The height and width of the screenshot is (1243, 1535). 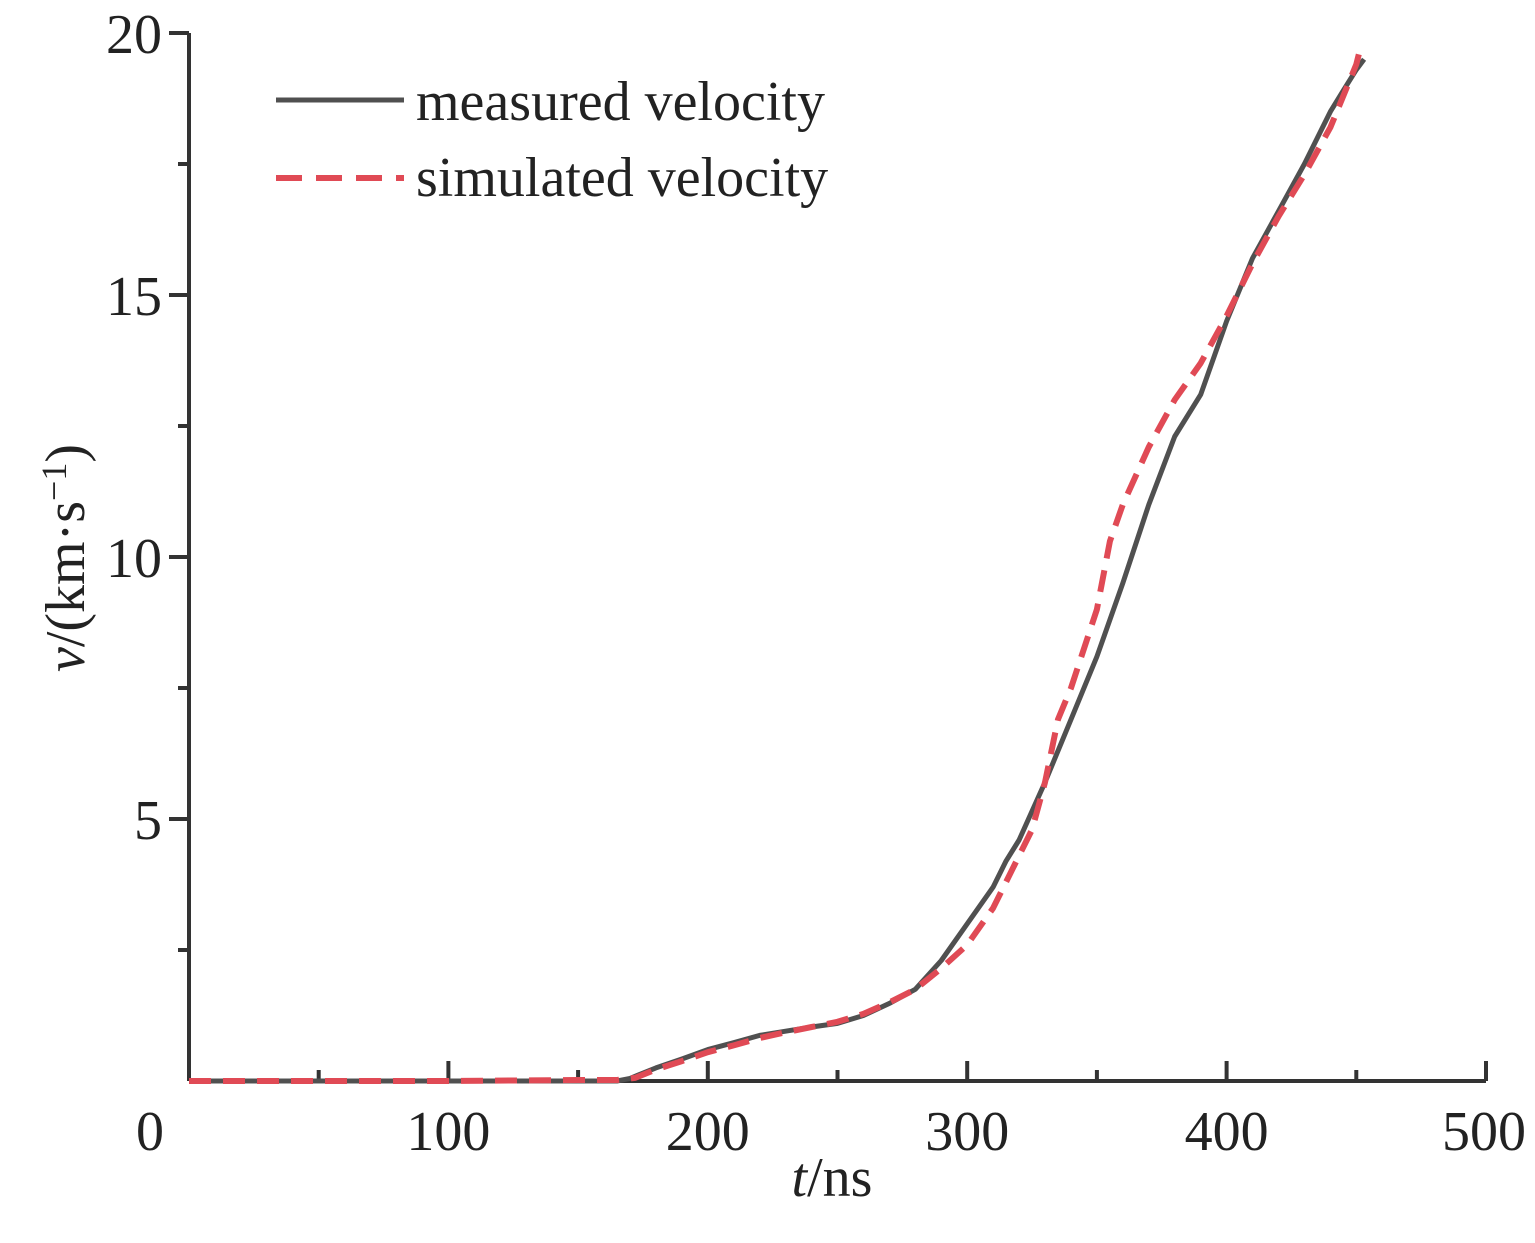 I want to click on x-tick-label: 200, so click(x=708, y=1132).